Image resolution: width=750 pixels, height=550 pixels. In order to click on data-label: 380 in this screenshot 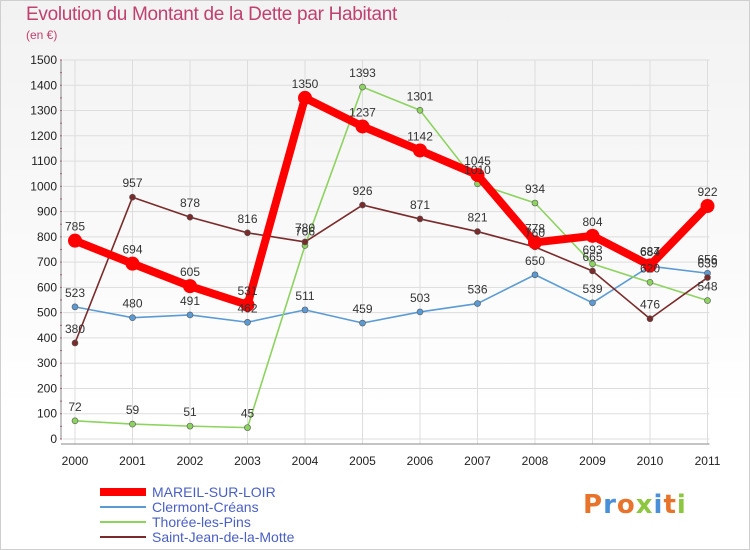, I will do `click(75, 329)`.